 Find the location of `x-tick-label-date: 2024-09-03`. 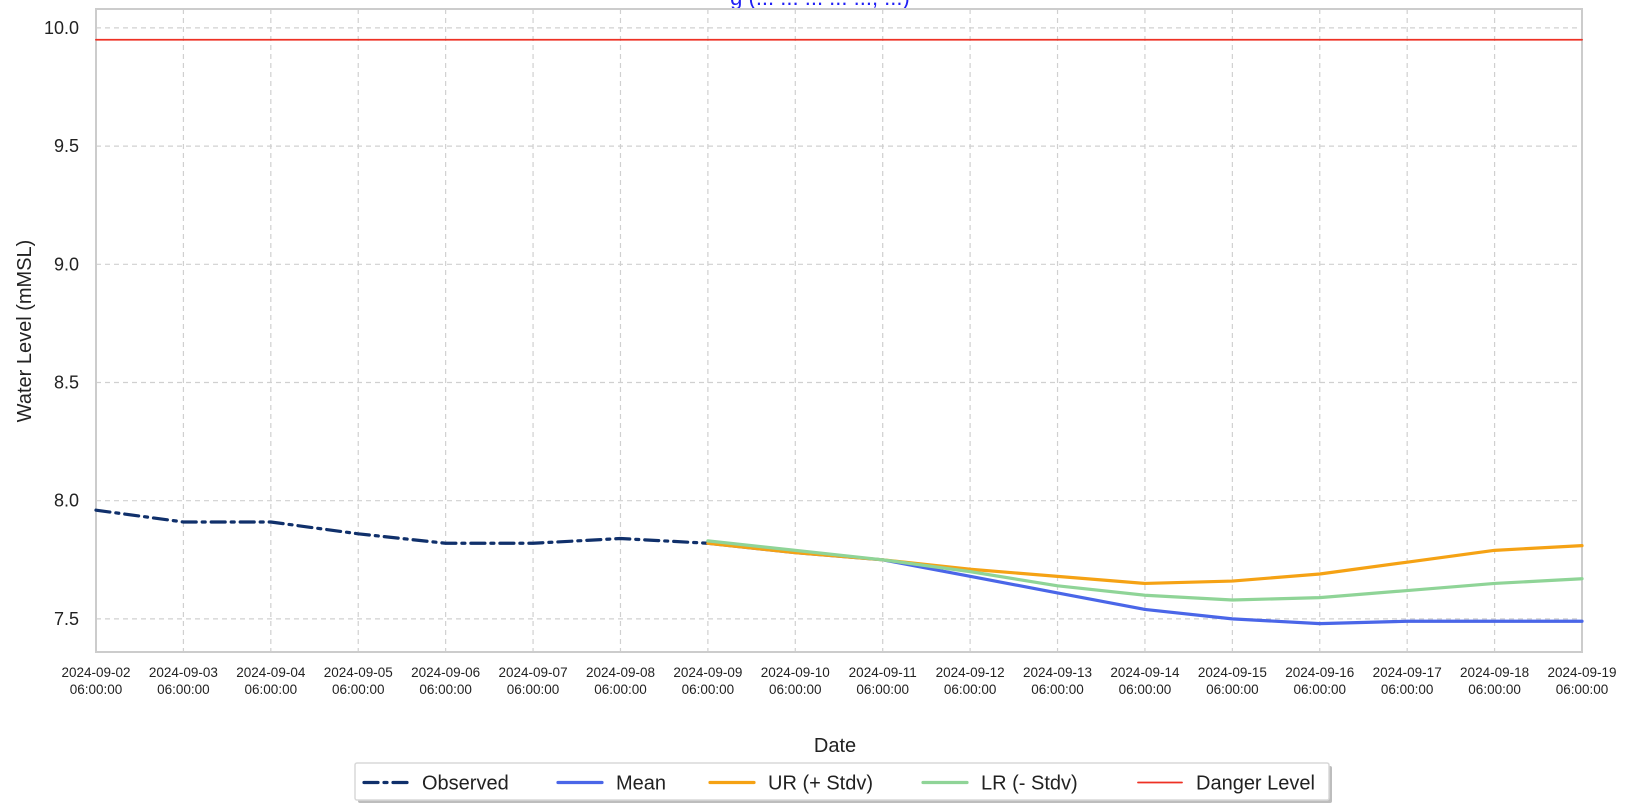

x-tick-label-date: 2024-09-03 is located at coordinates (183, 672).